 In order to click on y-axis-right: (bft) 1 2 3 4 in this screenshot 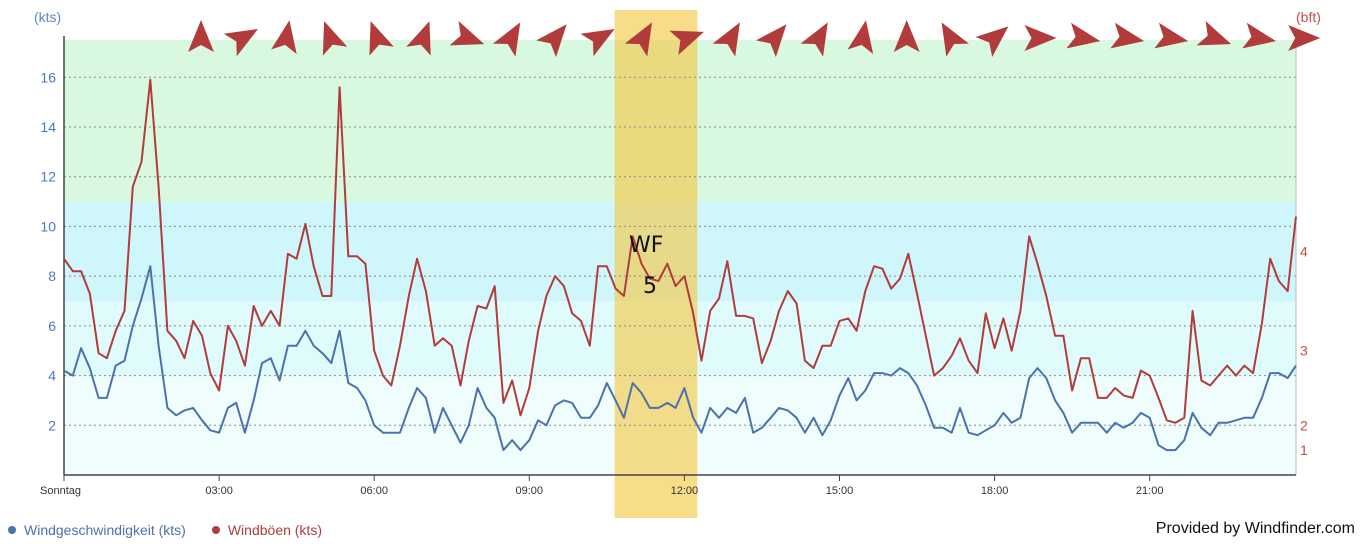, I will do `click(1308, 242)`.